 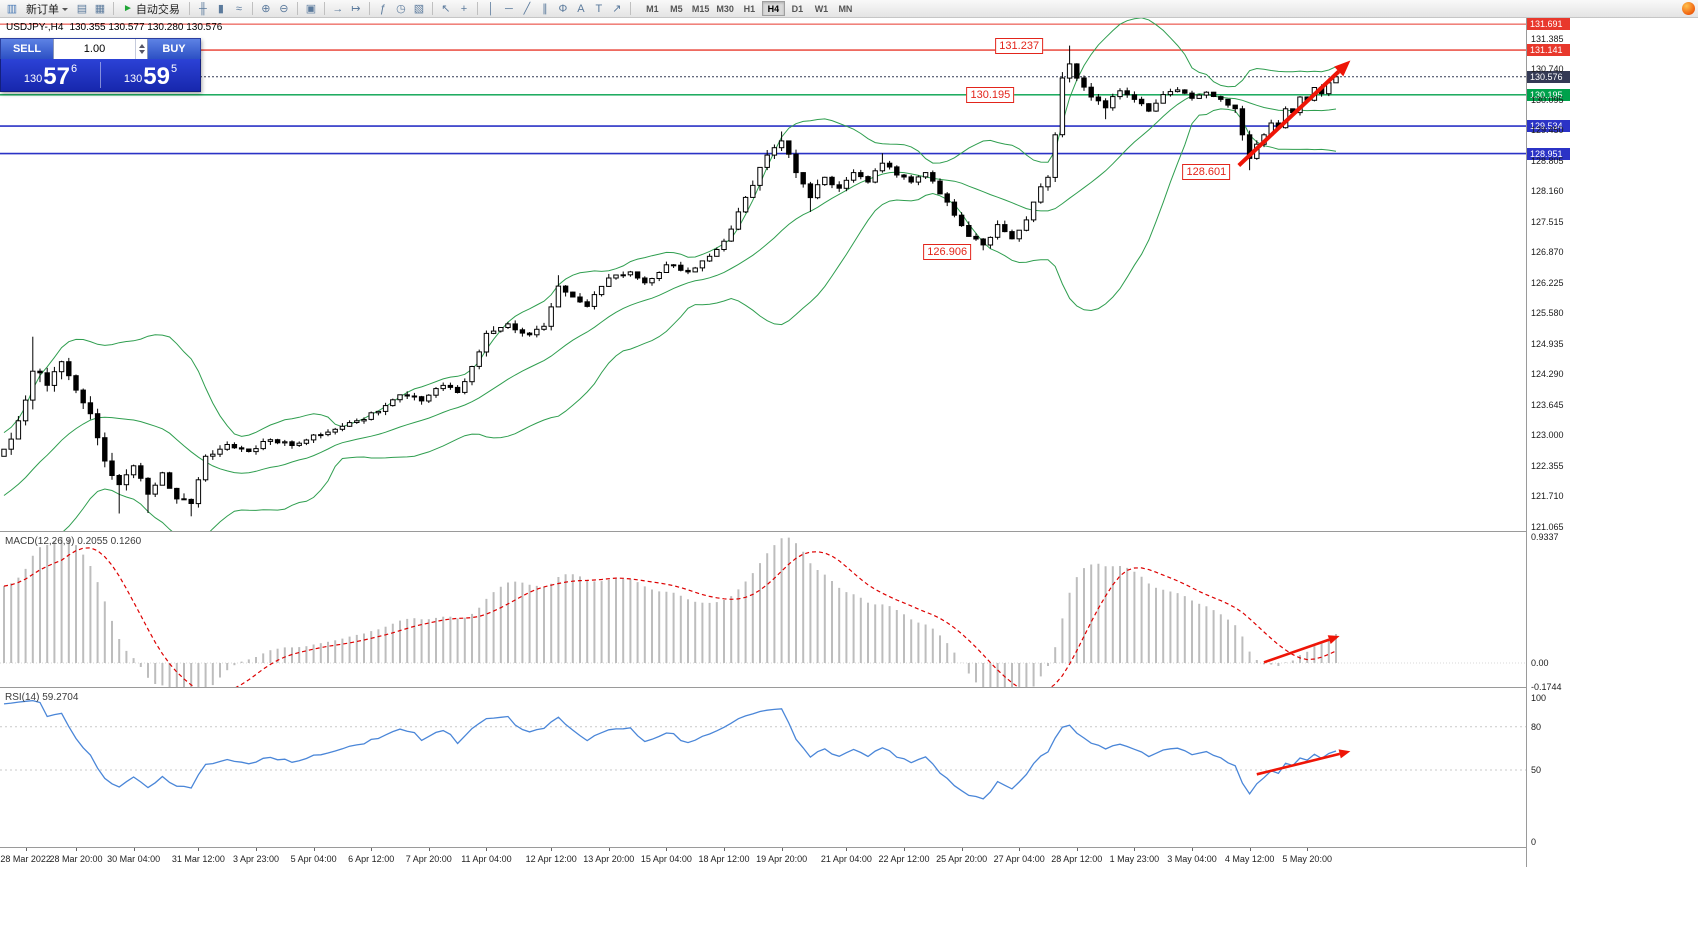 I want to click on price-annotation: 130.195, so click(x=990, y=94).